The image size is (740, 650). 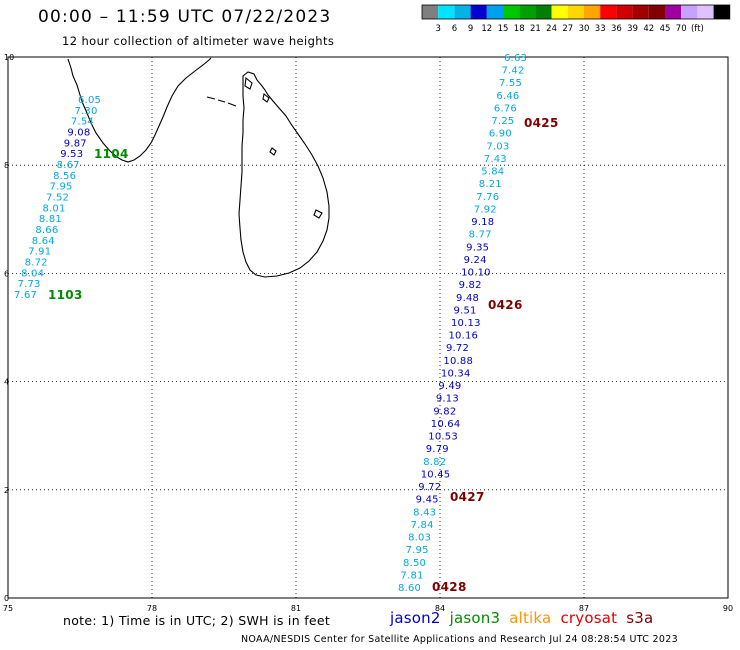 What do you see at coordinates (589, 618) in the screenshot?
I see `legend-item-cryosat: cryosat` at bounding box center [589, 618].